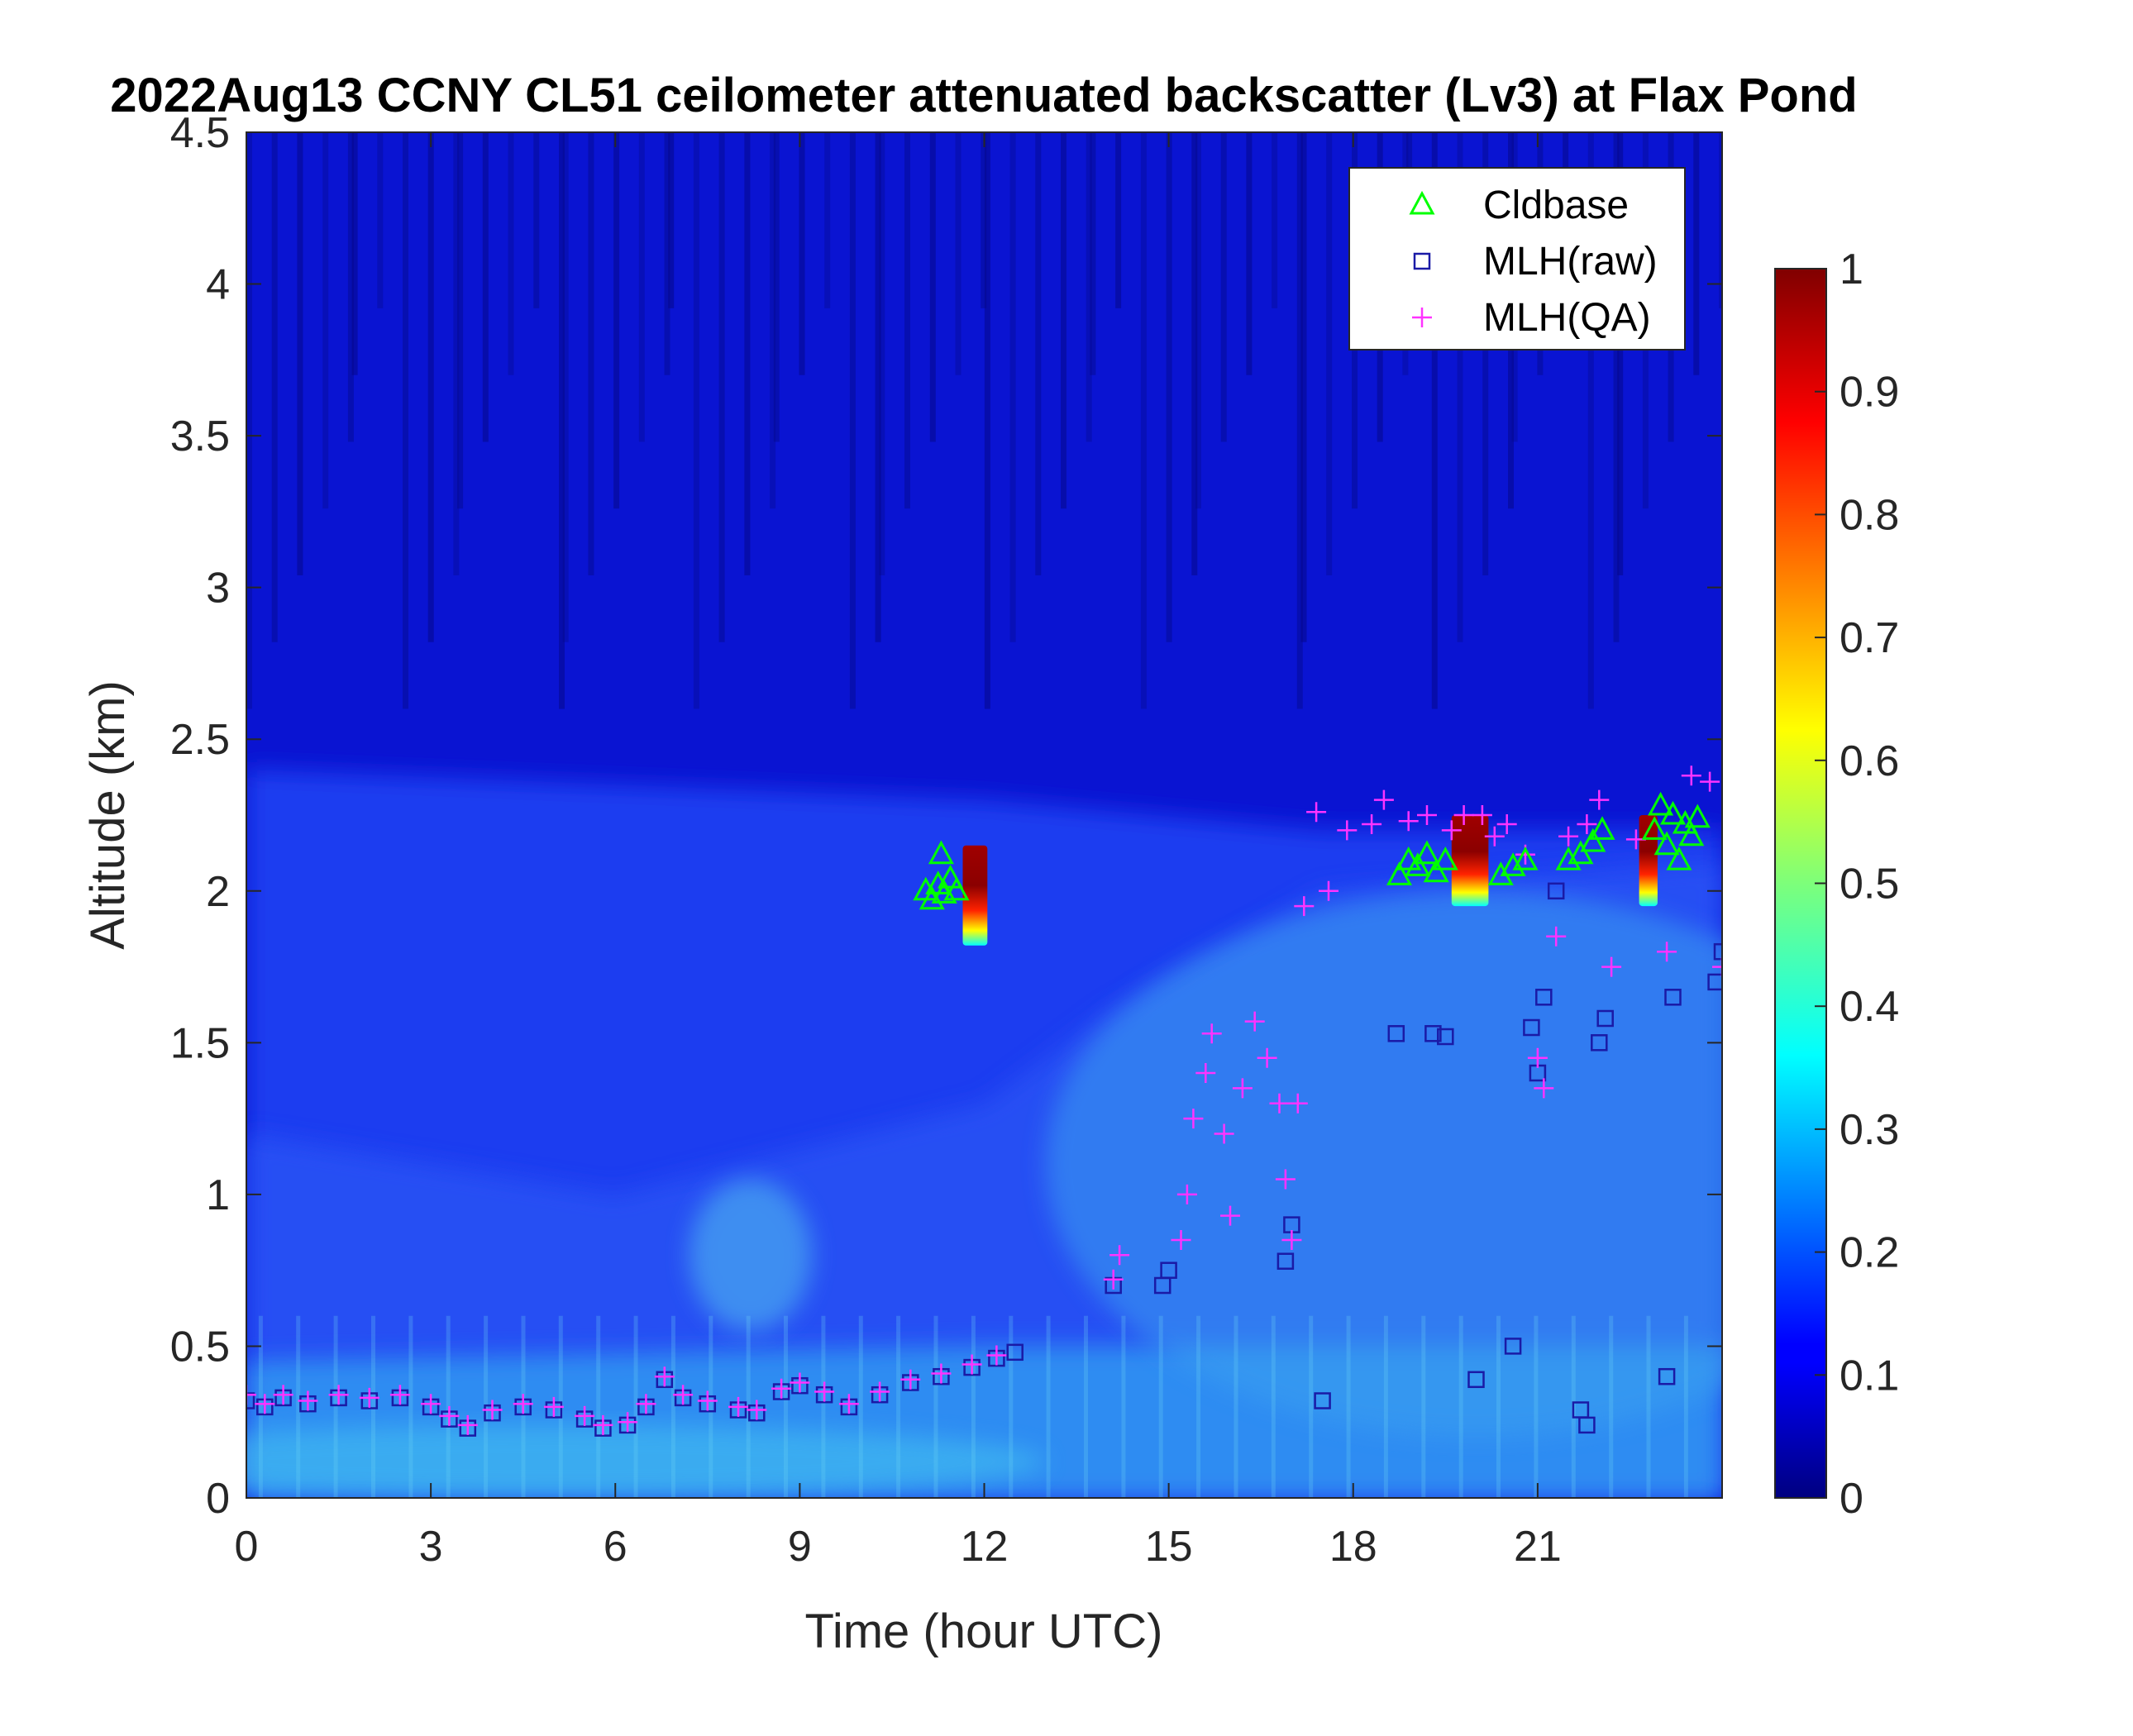  Describe the element at coordinates (984, 1631) in the screenshot. I see `x-axis-label: Time (hour UTC)` at that location.